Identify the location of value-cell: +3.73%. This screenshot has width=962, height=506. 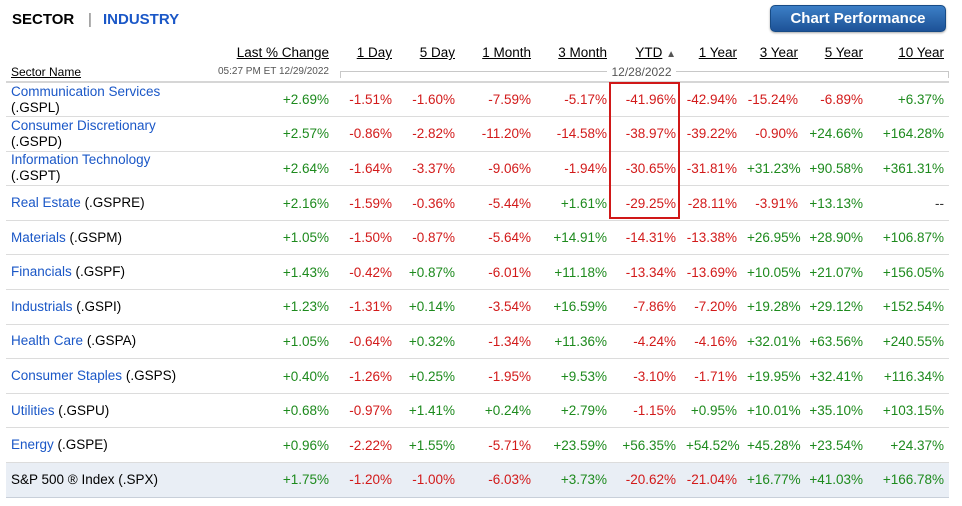
(583, 480).